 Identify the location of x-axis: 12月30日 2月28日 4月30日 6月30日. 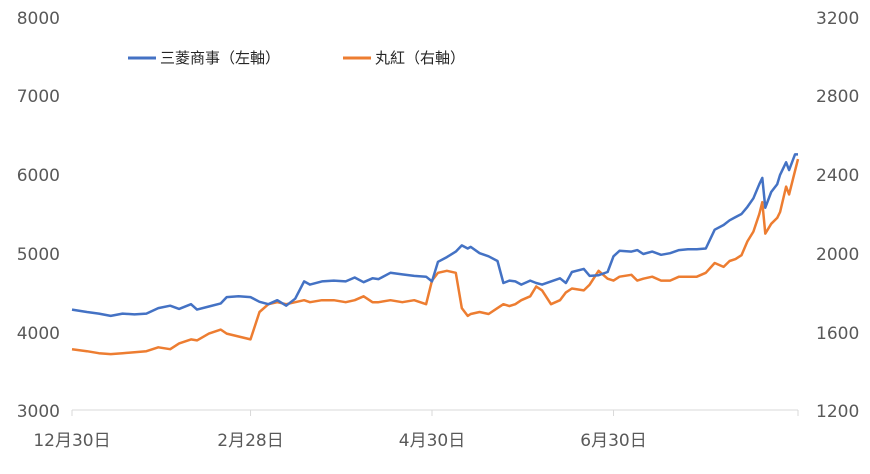
(416, 430).